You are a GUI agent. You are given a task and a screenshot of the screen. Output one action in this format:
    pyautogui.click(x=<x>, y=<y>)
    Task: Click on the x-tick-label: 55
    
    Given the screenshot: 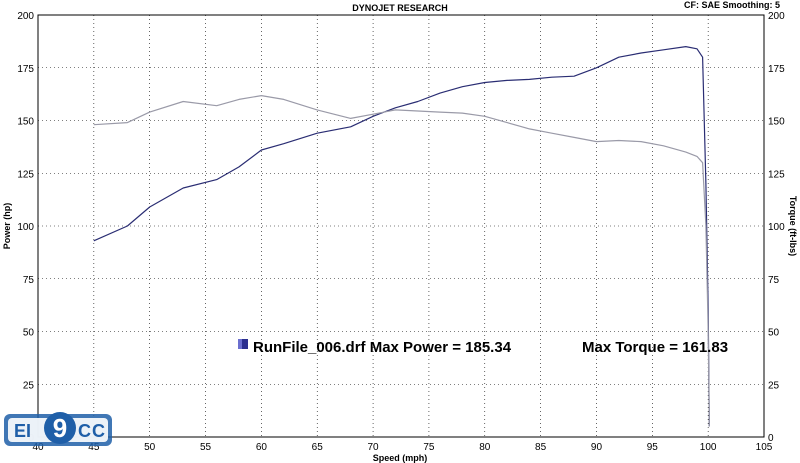 What is the action you would take?
    pyautogui.click(x=206, y=447)
    